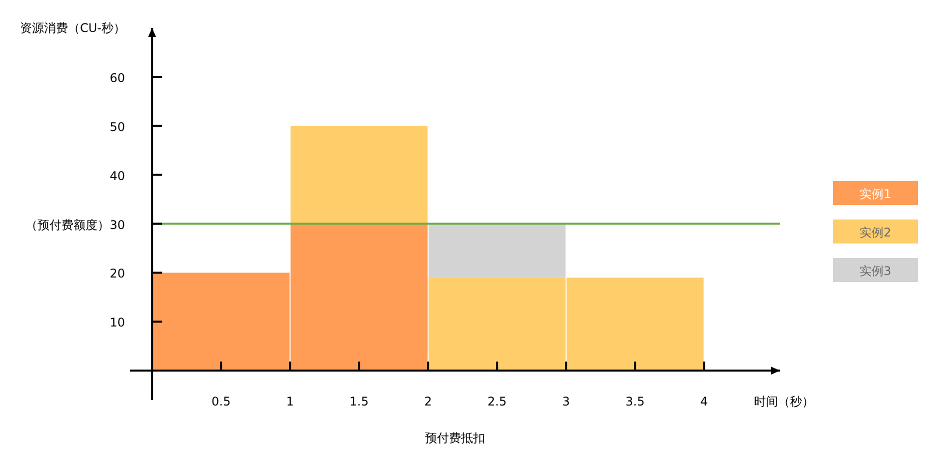 This screenshot has width=930, height=458. Describe the element at coordinates (635, 401) in the screenshot. I see `x-tick-label: 3.5` at that location.